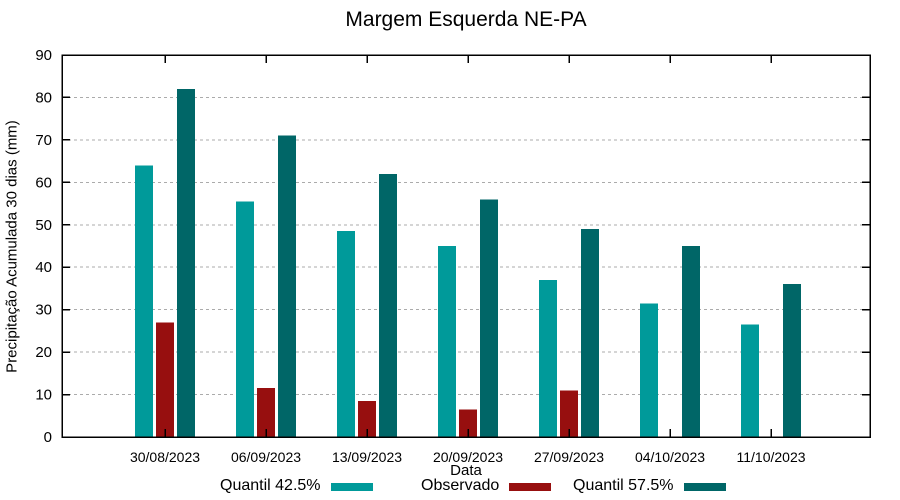 The width and height of the screenshot is (900, 500). I want to click on y-tick-label: 70, so click(43, 140).